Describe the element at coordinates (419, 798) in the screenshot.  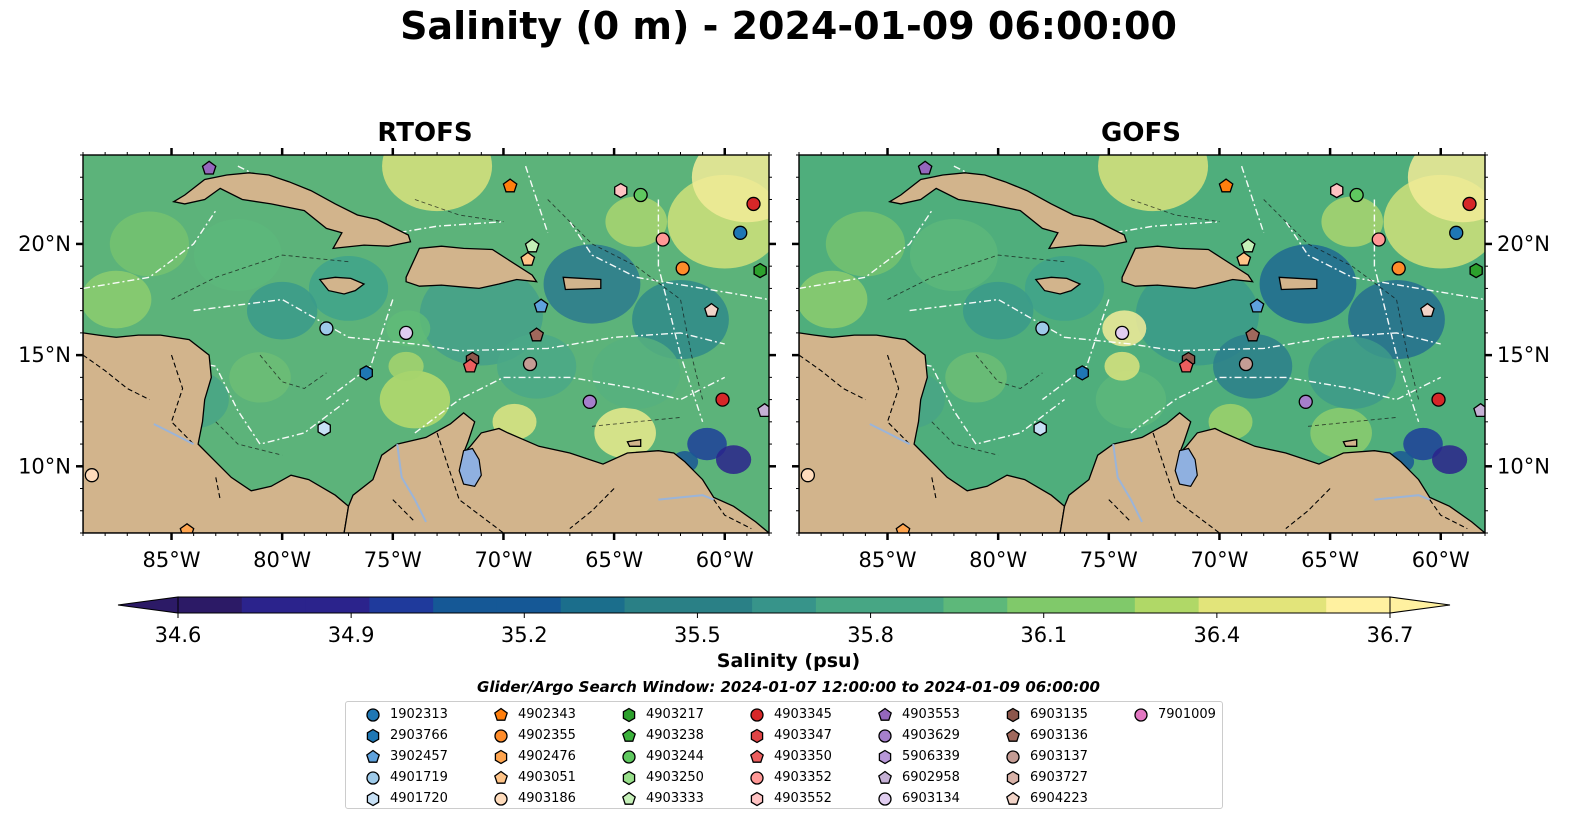
I see `legend-label: 4901720` at that location.